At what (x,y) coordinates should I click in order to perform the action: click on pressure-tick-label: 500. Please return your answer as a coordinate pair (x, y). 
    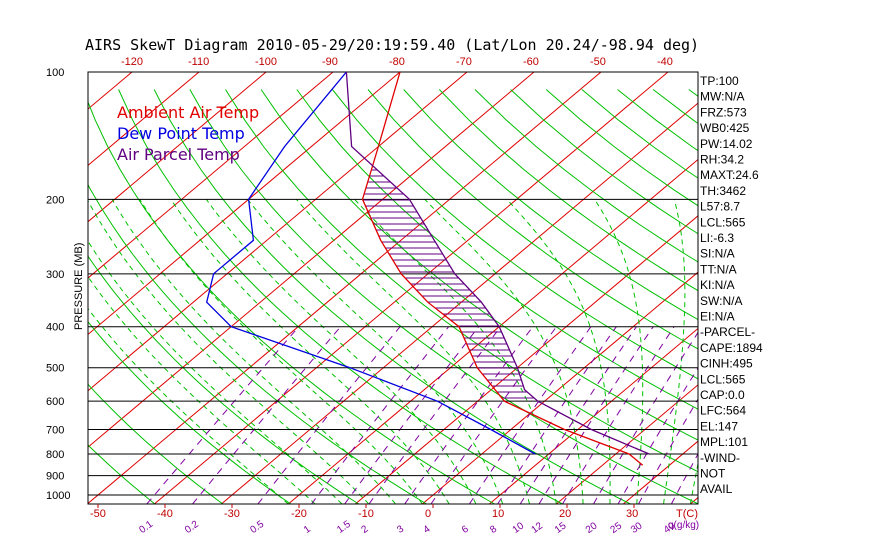
    Looking at the image, I should click on (55, 369).